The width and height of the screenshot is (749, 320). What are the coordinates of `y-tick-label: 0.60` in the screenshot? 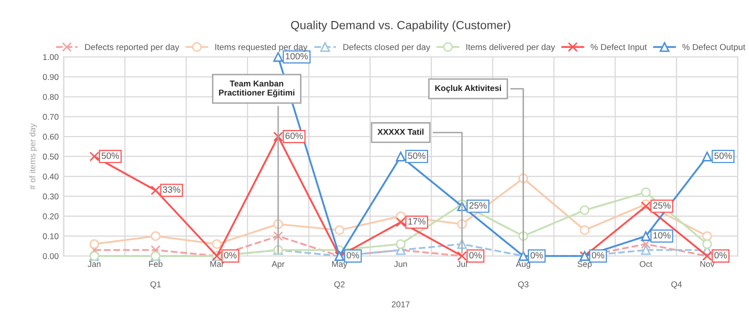 It's located at (50, 137).